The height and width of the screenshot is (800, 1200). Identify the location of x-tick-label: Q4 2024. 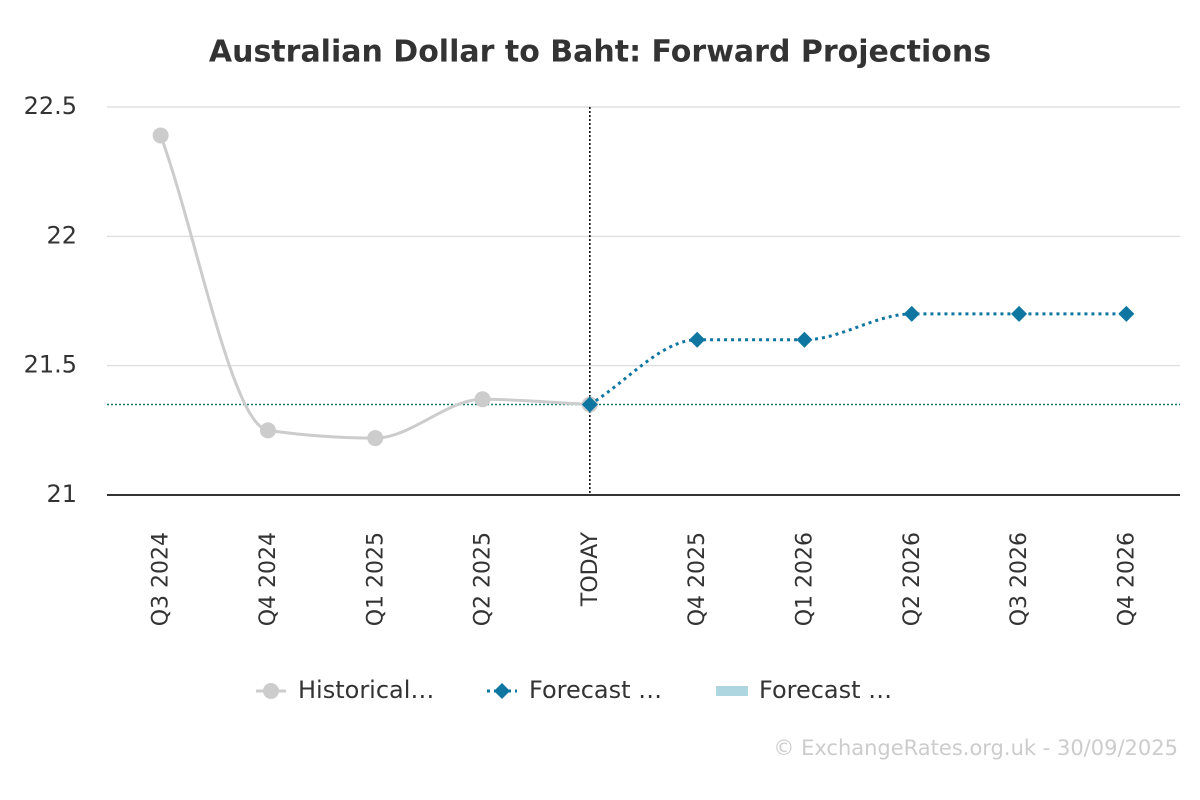
(268, 579).